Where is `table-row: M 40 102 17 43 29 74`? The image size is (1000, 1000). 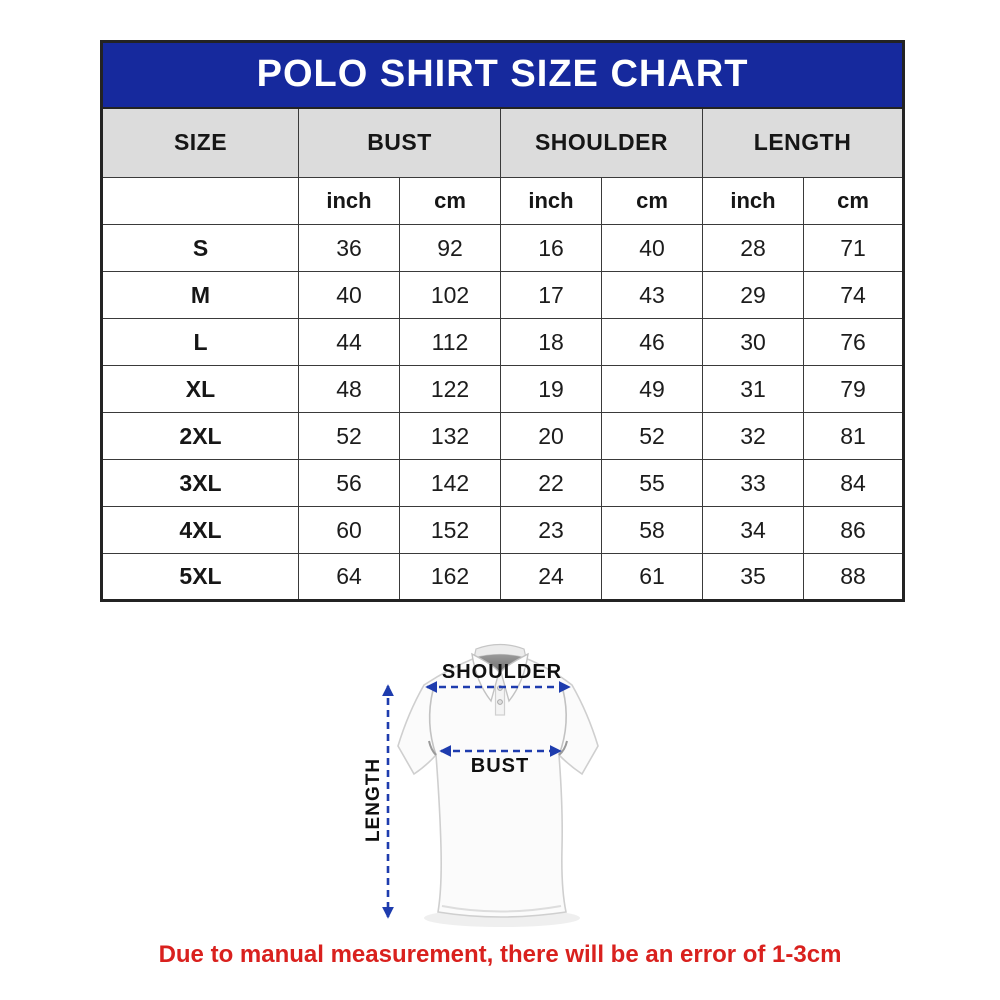
table-row: M 40 102 17 43 29 74 is located at coordinates (503, 295).